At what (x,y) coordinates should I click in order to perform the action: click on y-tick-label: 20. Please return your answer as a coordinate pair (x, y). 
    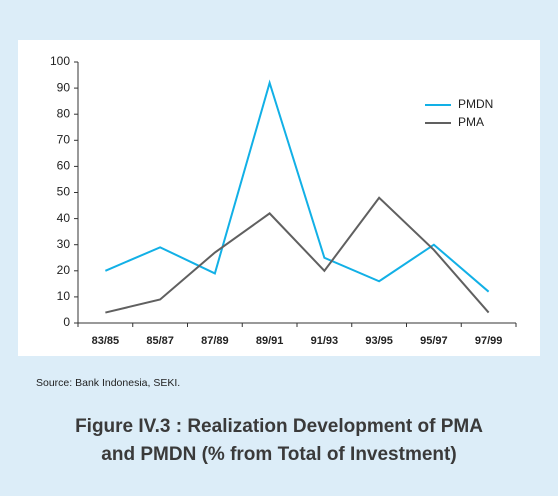
    Looking at the image, I should click on (64, 270).